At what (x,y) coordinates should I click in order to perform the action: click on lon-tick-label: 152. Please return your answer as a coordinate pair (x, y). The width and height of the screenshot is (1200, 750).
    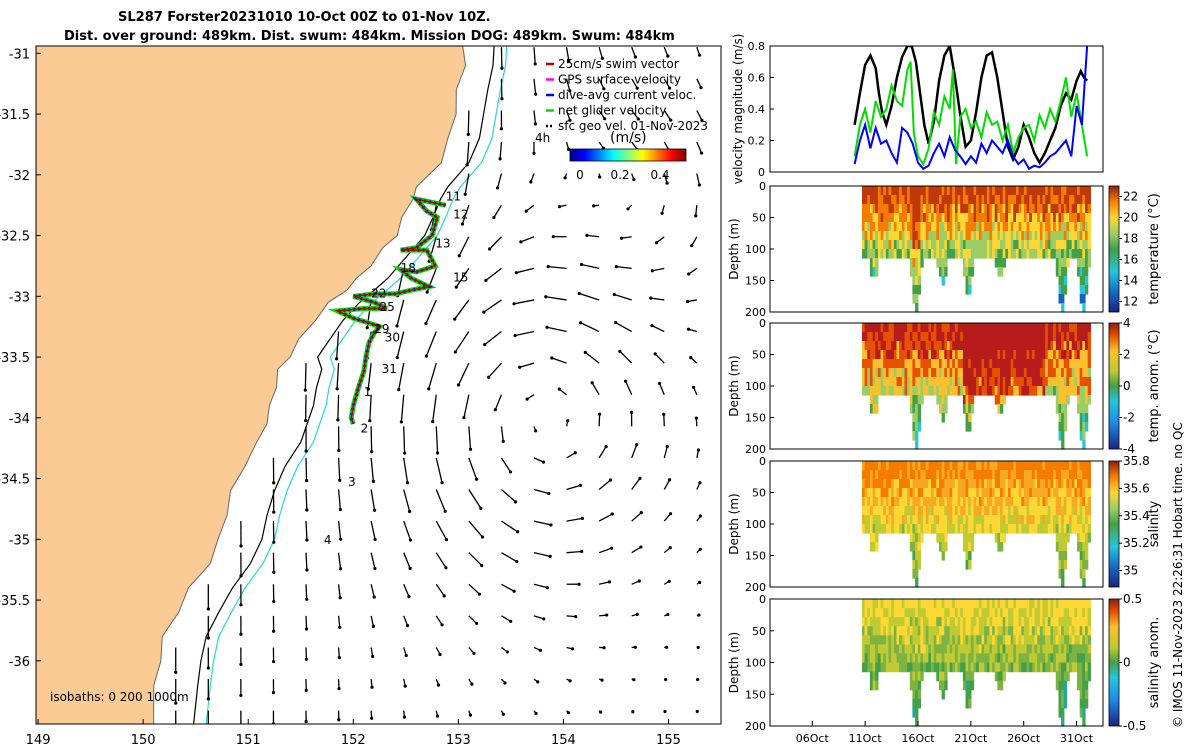
    Looking at the image, I should click on (353, 740).